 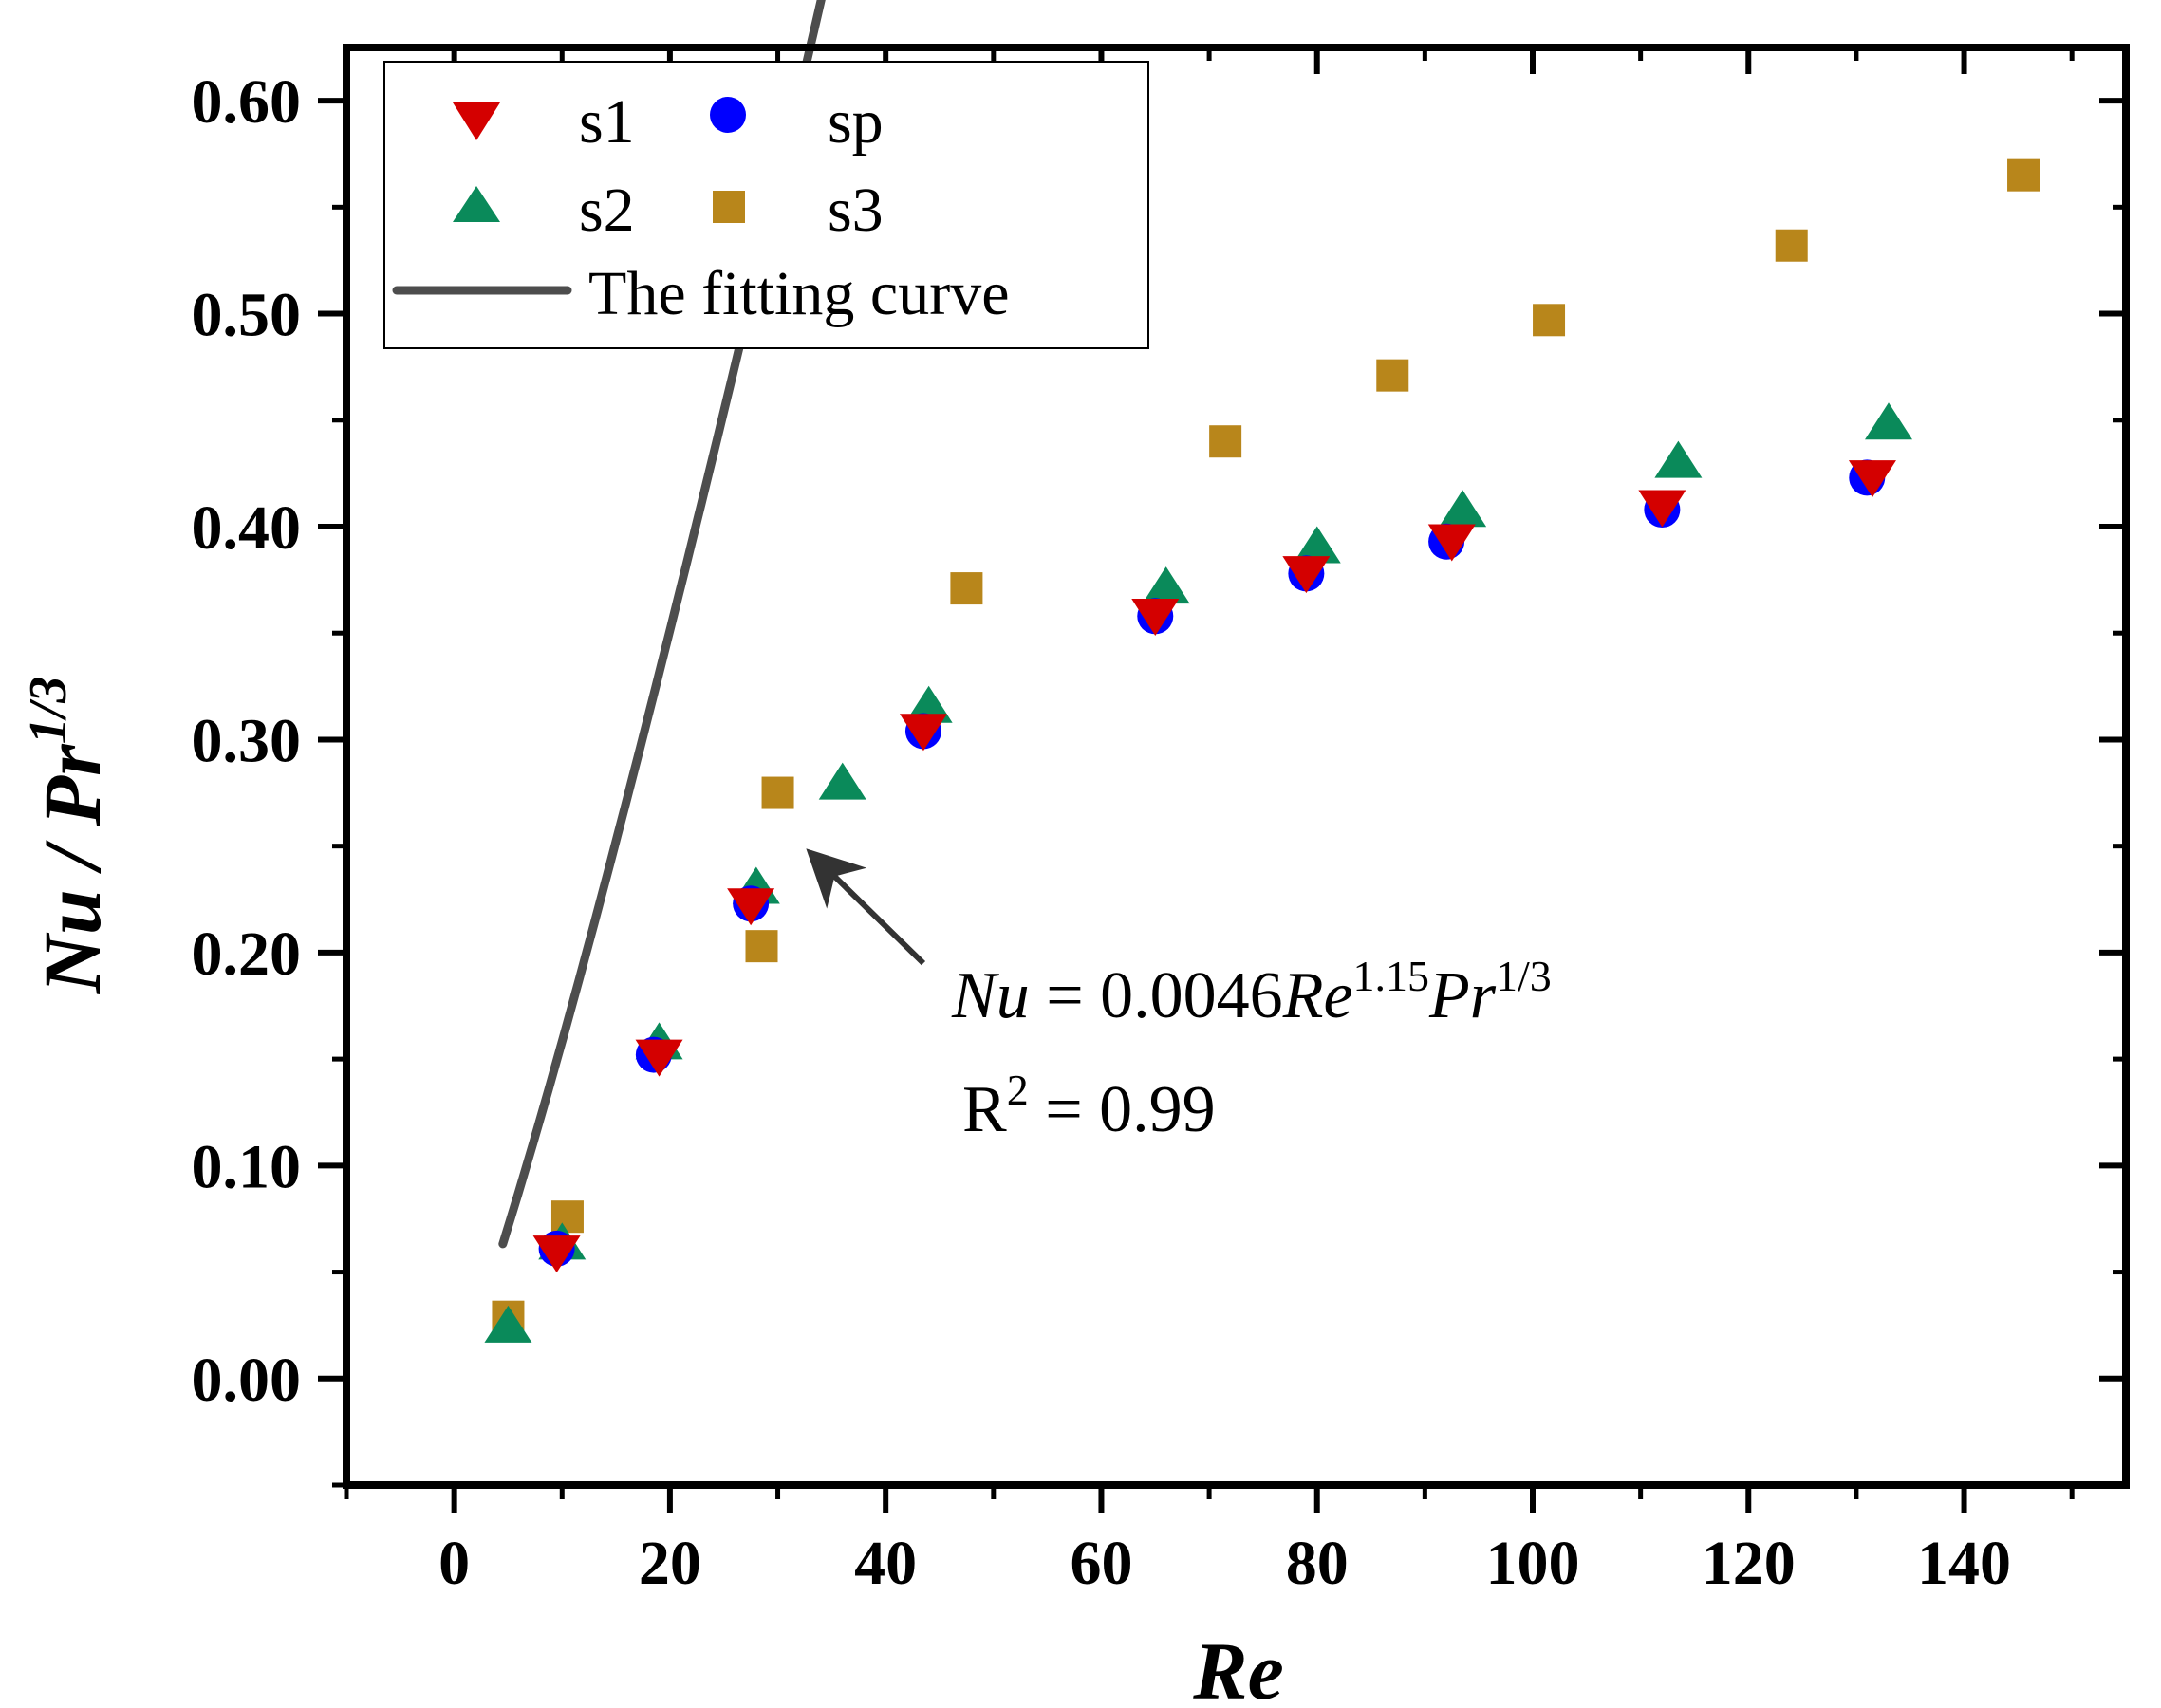 I want to click on y-axis-title-exponent: 1/3, so click(x=48, y=711).